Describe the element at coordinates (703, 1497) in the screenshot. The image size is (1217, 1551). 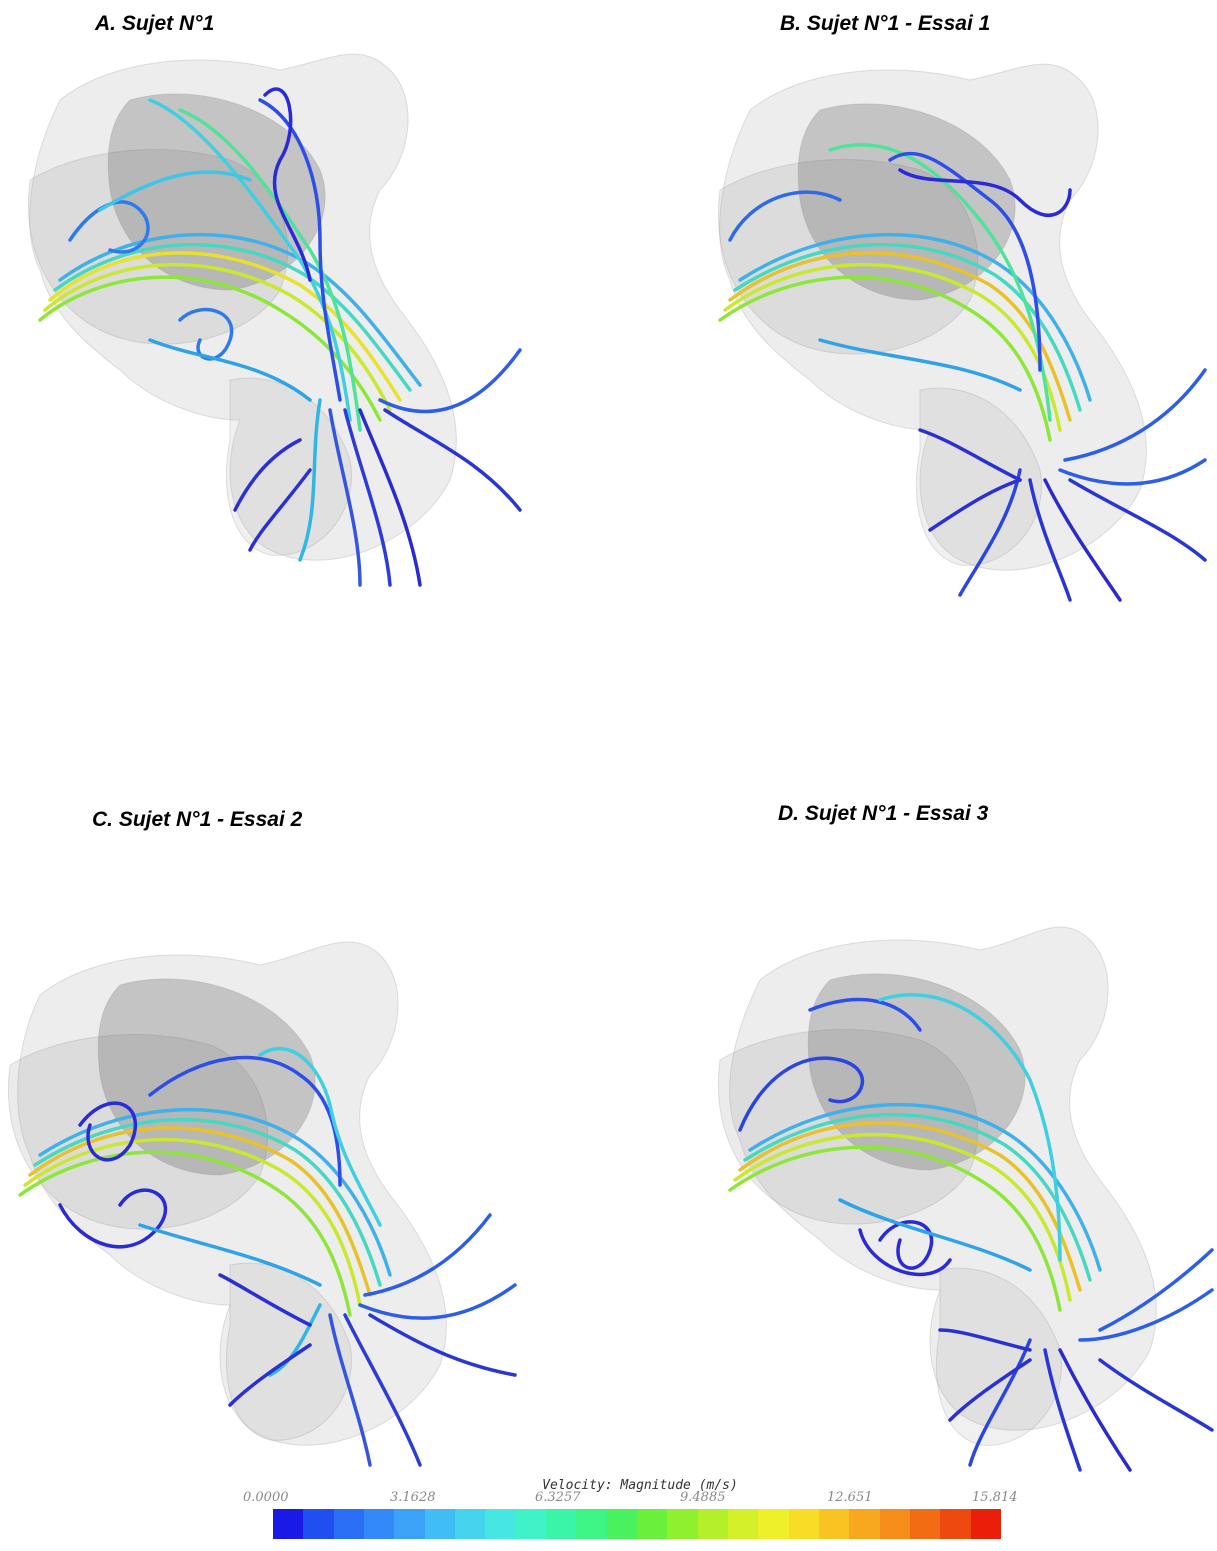
I see `legend-tick-label: 9.4885` at that location.